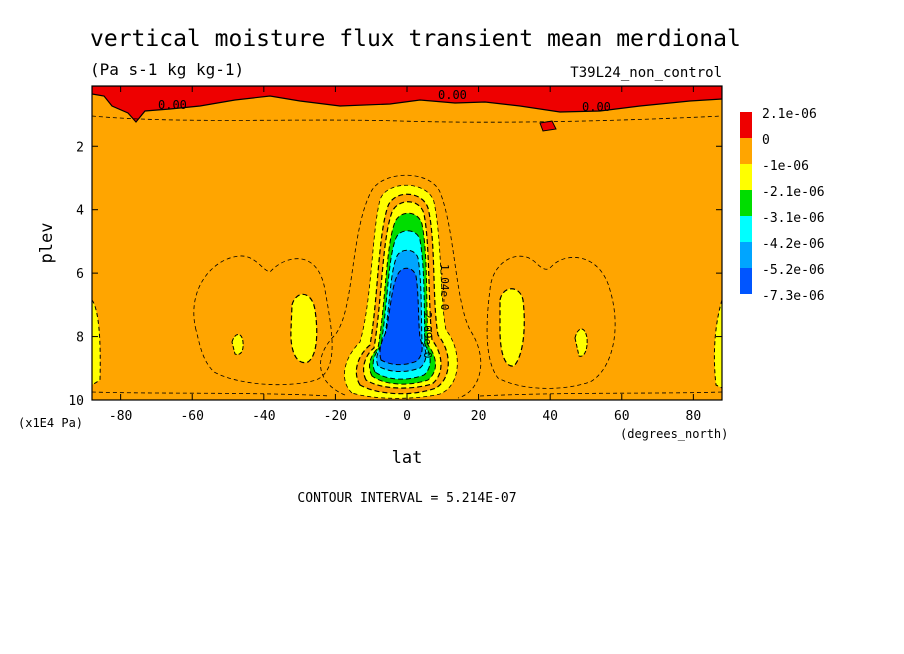  Describe the element at coordinates (211, 394) in the screenshot. I see `lower-dashed-contour` at that location.